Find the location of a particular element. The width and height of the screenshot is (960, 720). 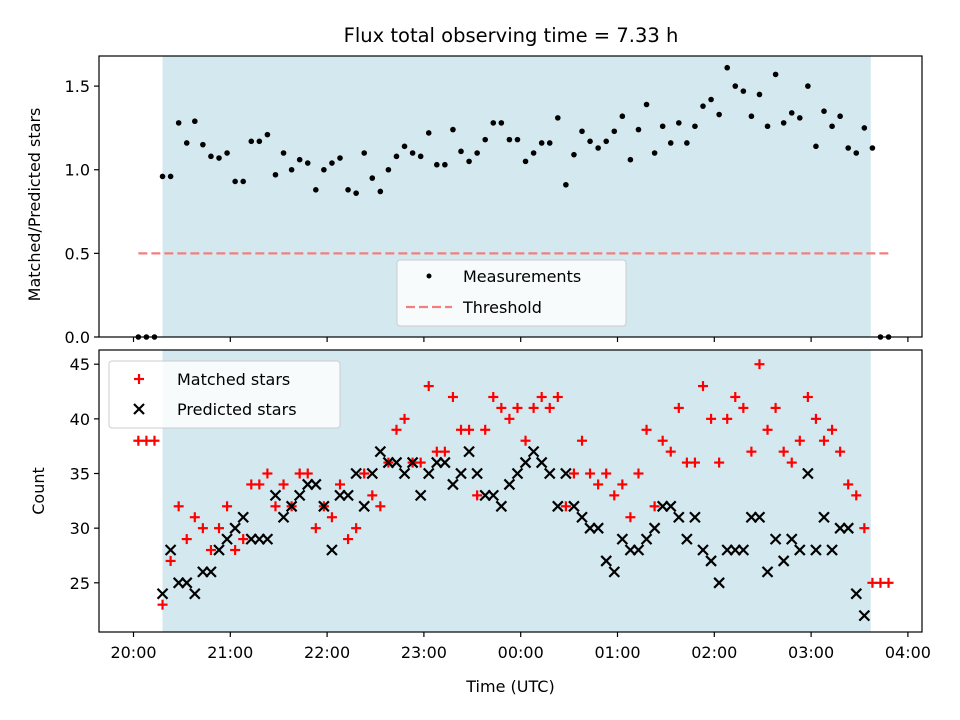

bottom-y-tick-label: 35 is located at coordinates (80, 474).